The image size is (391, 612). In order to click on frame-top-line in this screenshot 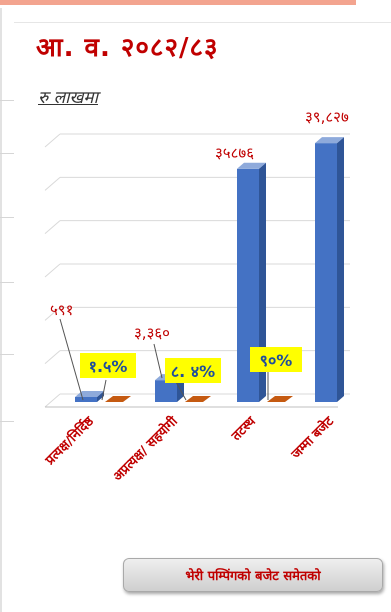, I will do `click(202, 22)`.